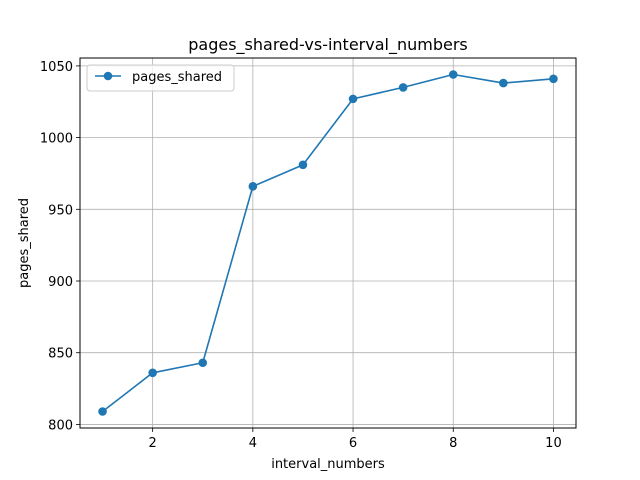 This screenshot has height=480, width=640. What do you see at coordinates (553, 443) in the screenshot?
I see `x-tick-label: 10` at bounding box center [553, 443].